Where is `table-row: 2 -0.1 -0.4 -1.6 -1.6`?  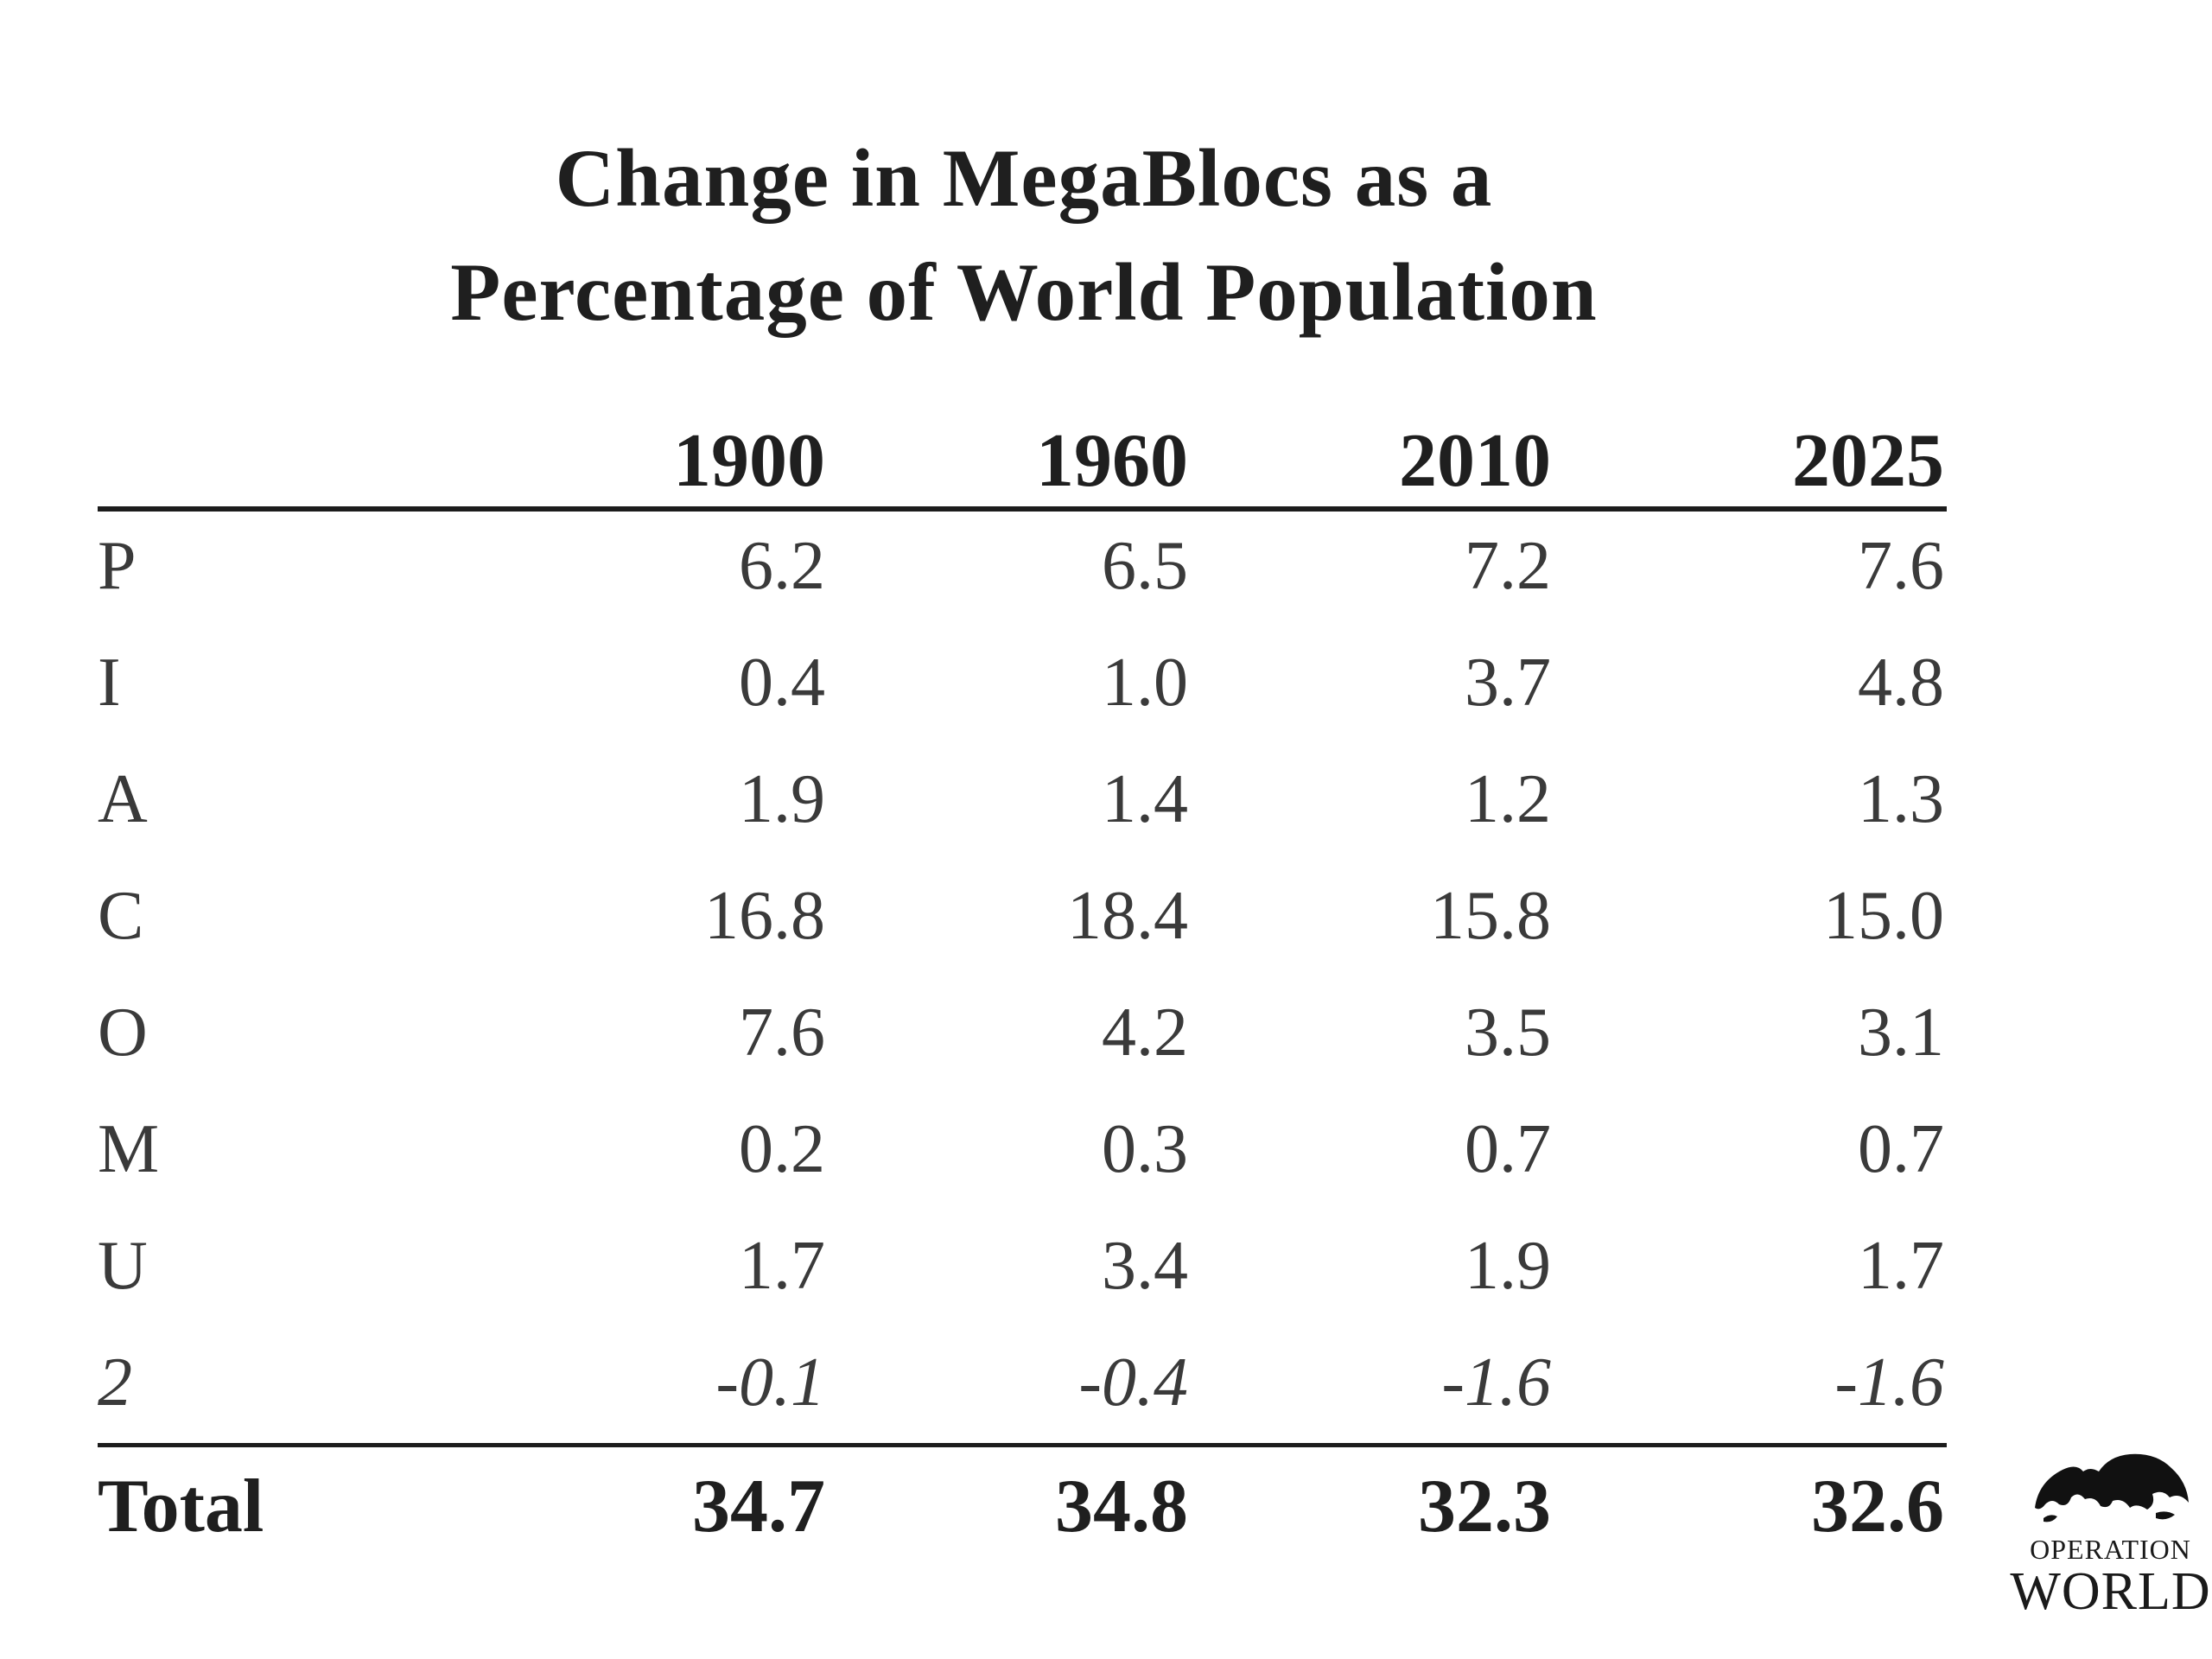
table-row: 2 -0.1 -0.4 -1.6 -1.6 is located at coordinates (1022, 1383).